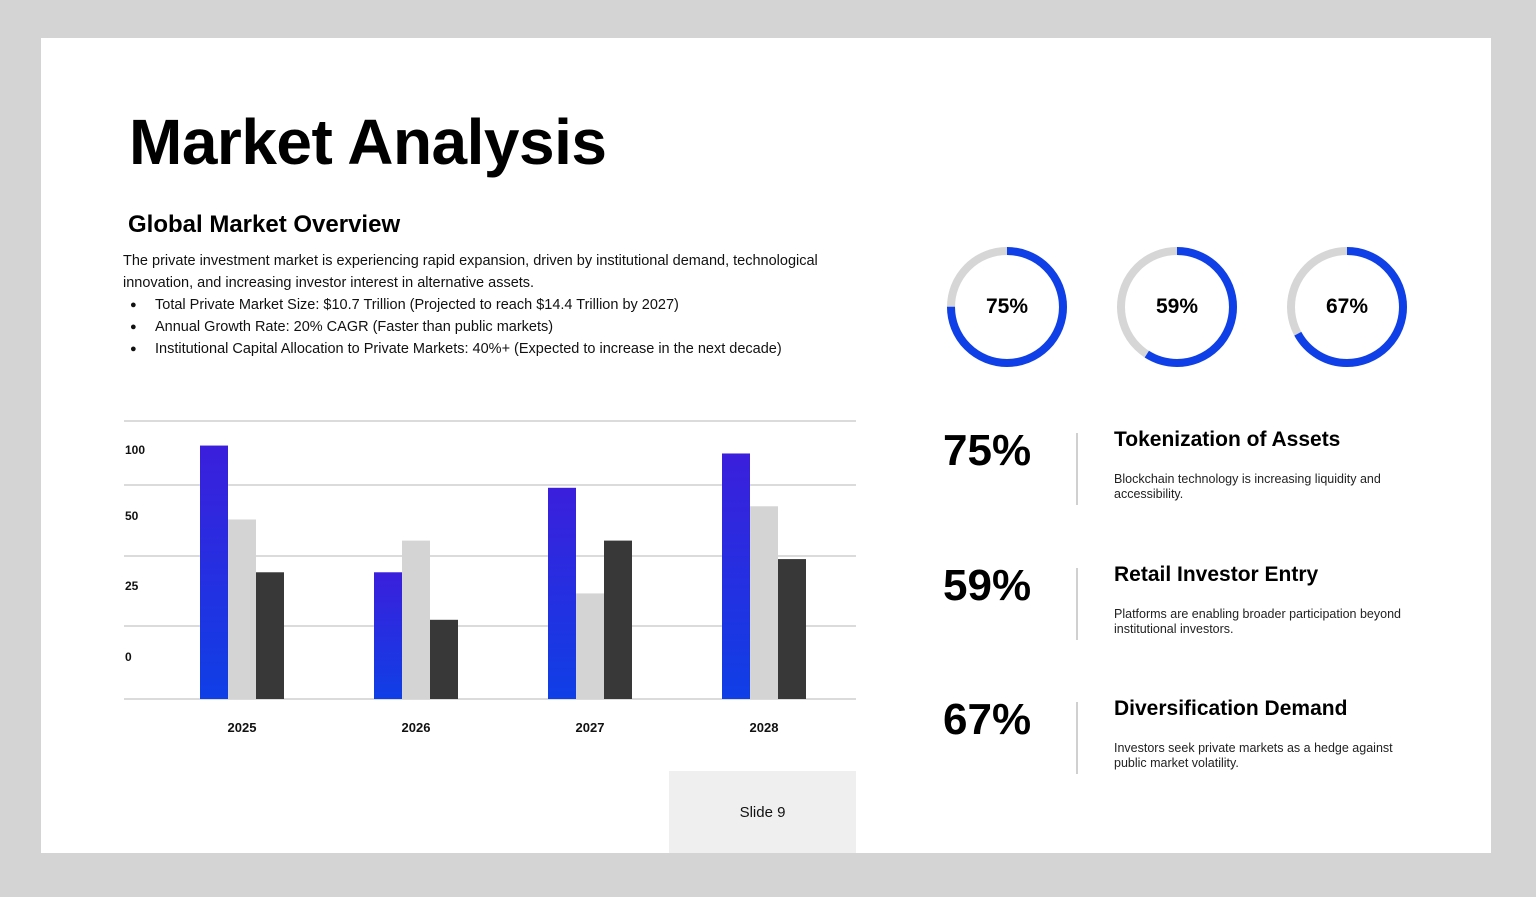 The width and height of the screenshot is (1536, 897). What do you see at coordinates (764, 727) in the screenshot?
I see `x-tick-label: 2028` at bounding box center [764, 727].